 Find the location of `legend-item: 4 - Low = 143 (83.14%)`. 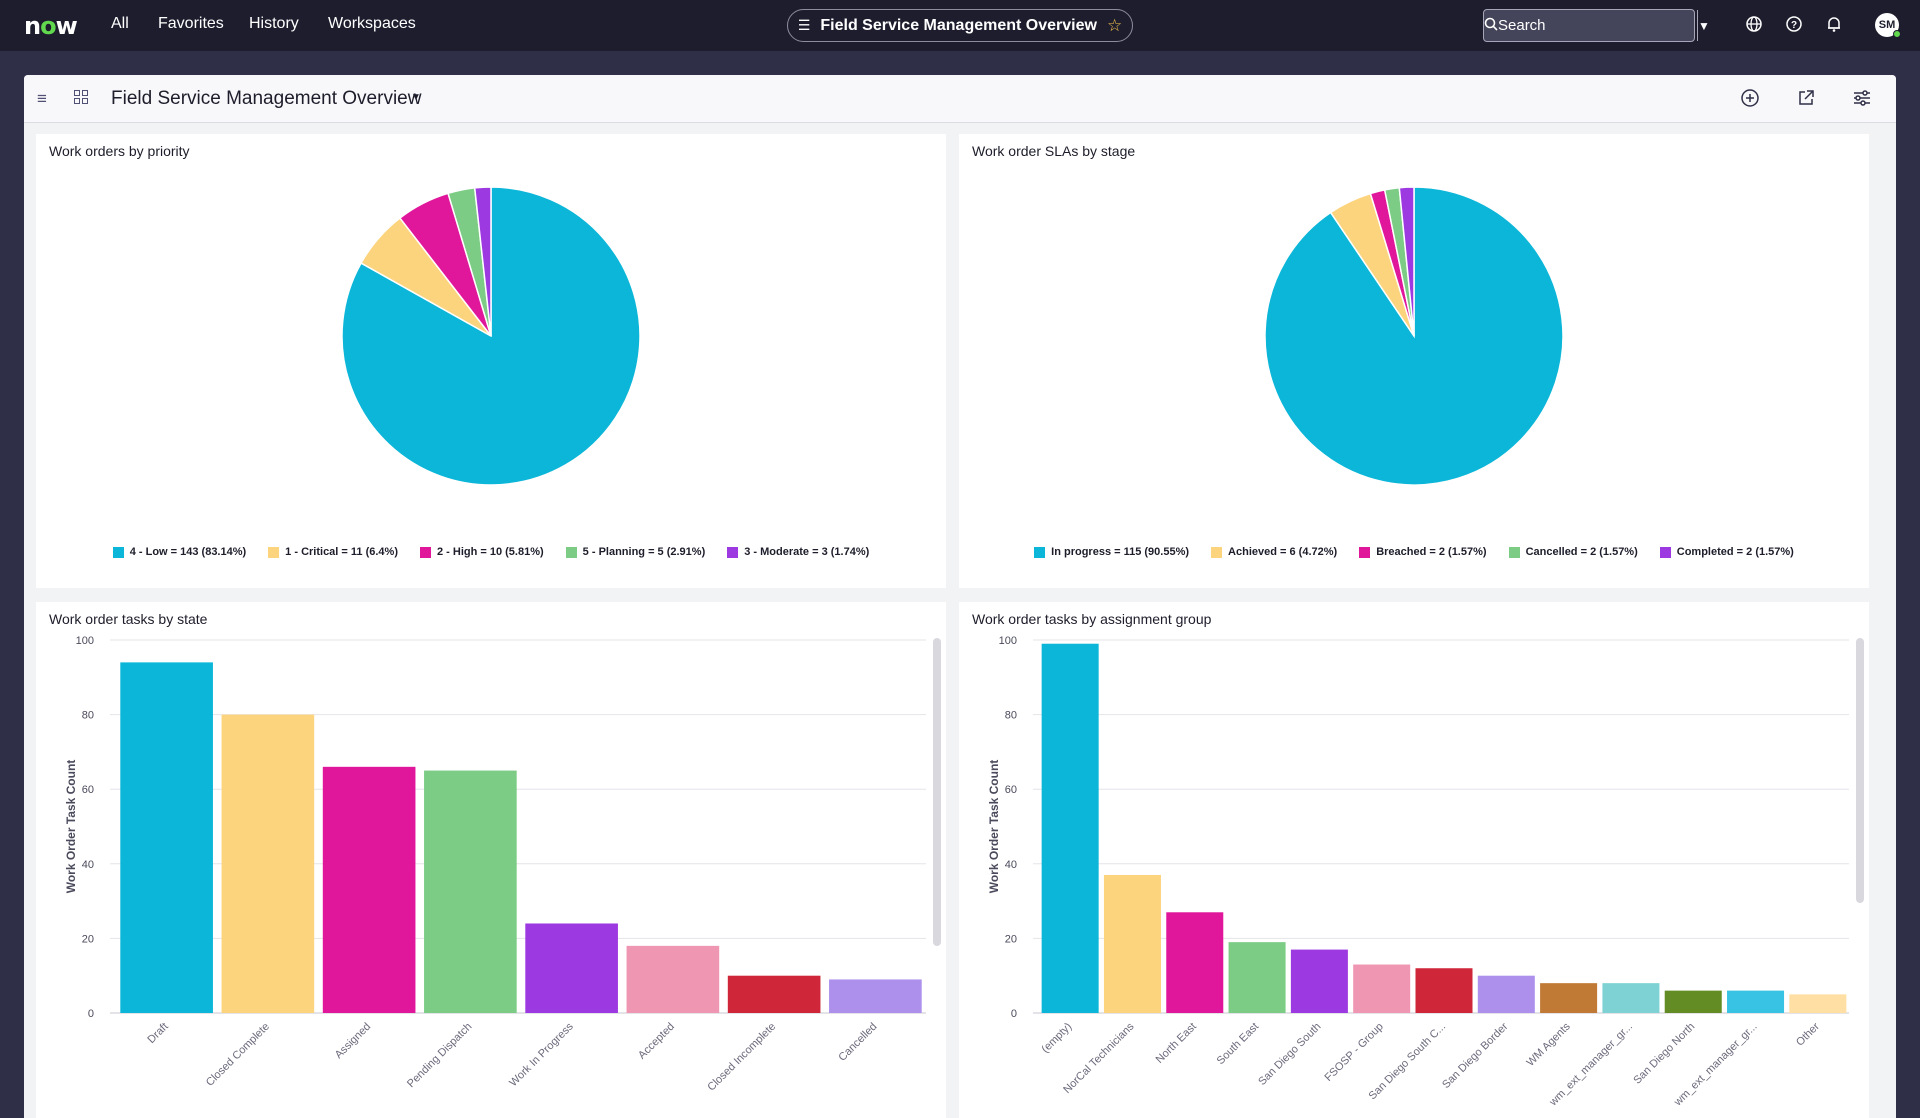

legend-item: 4 - Low = 143 (83.14%) is located at coordinates (179, 552).